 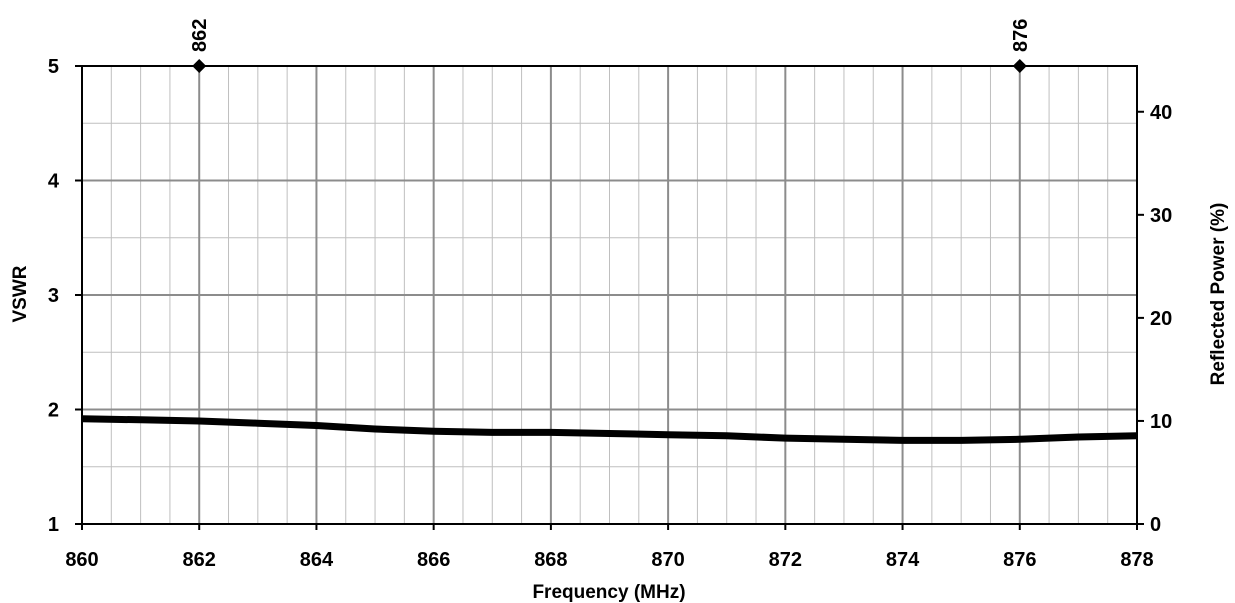 I want to click on y-tick-label: 2, so click(x=53, y=411).